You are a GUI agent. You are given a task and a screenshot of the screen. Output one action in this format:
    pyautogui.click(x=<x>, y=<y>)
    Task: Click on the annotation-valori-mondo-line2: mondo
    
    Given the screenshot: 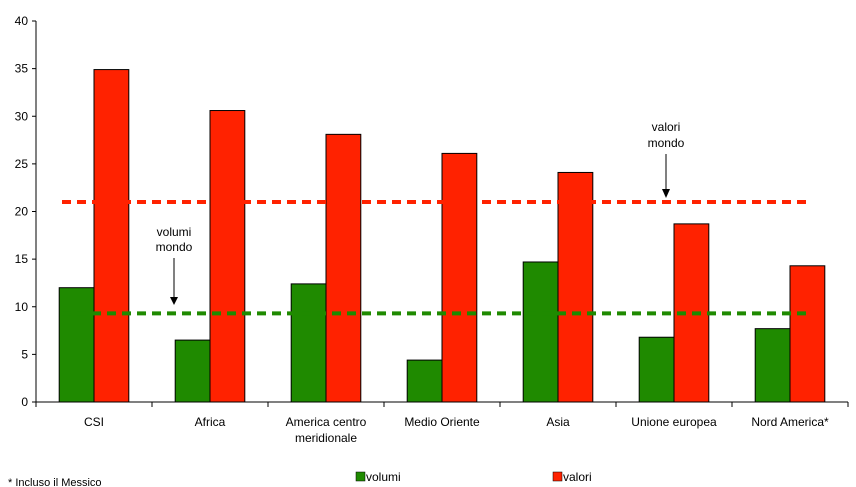 What is the action you would take?
    pyautogui.click(x=666, y=143)
    